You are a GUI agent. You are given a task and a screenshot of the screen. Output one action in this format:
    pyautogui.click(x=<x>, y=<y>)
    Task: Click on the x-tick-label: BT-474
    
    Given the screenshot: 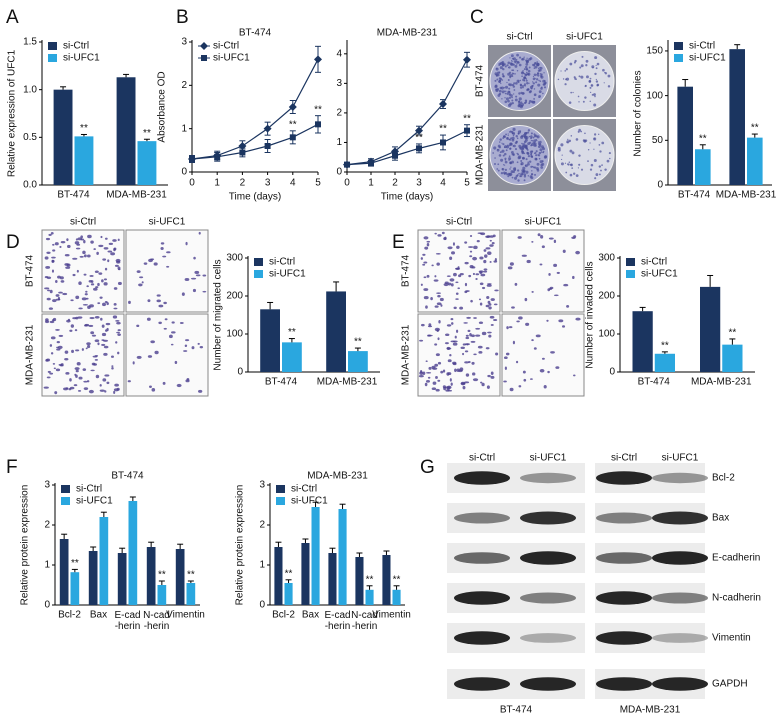 What is the action you would take?
    pyautogui.click(x=654, y=382)
    